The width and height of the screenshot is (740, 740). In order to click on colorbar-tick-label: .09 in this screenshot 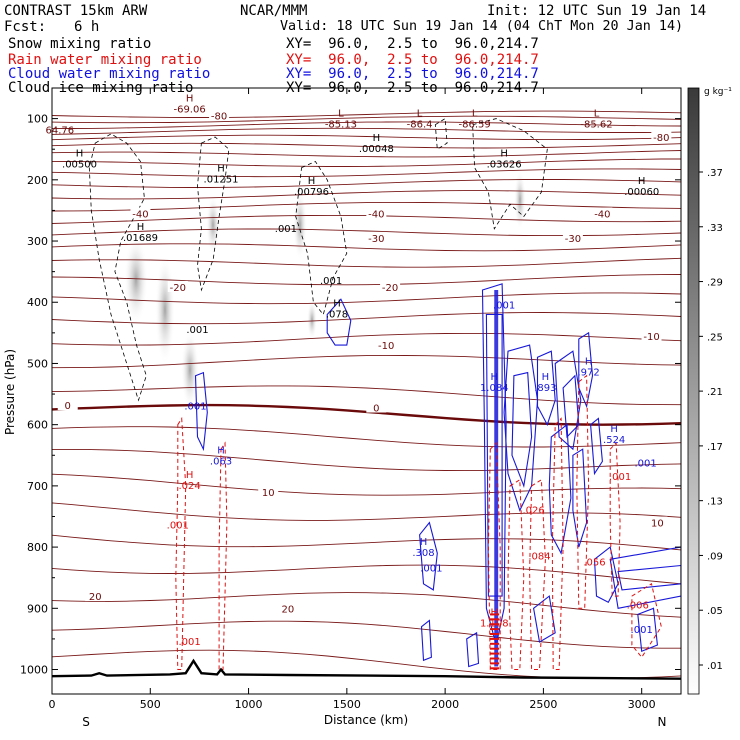, I will do `click(715, 556)`.